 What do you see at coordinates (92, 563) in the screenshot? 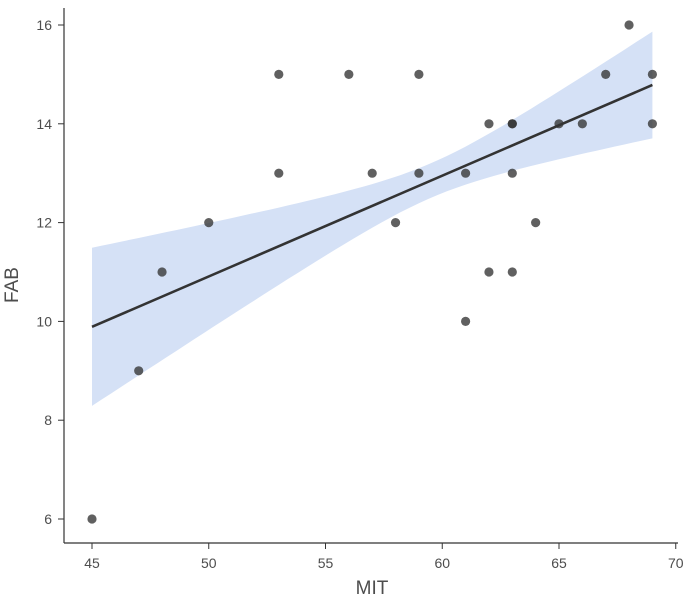
I see `x-tick-label: 45` at bounding box center [92, 563].